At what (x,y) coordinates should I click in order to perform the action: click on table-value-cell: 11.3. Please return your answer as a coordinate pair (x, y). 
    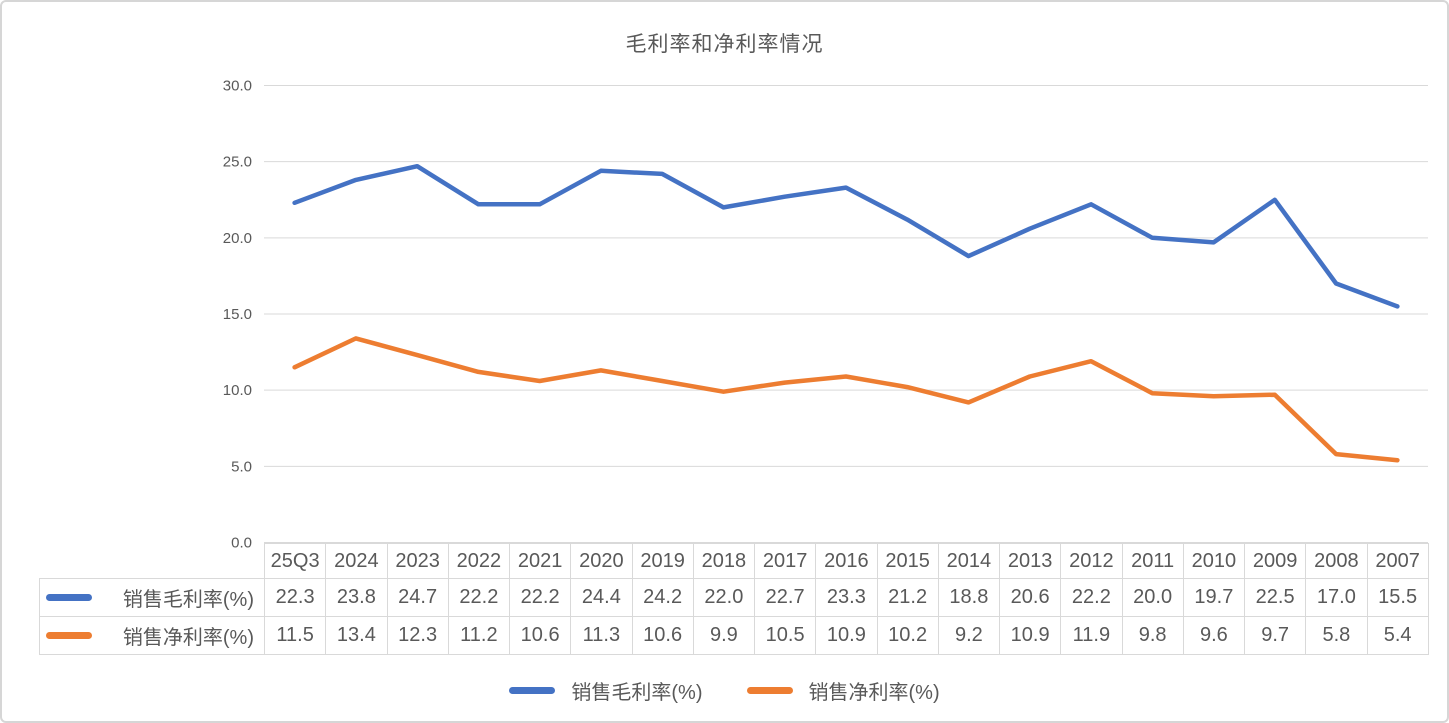
    Looking at the image, I should click on (601, 635).